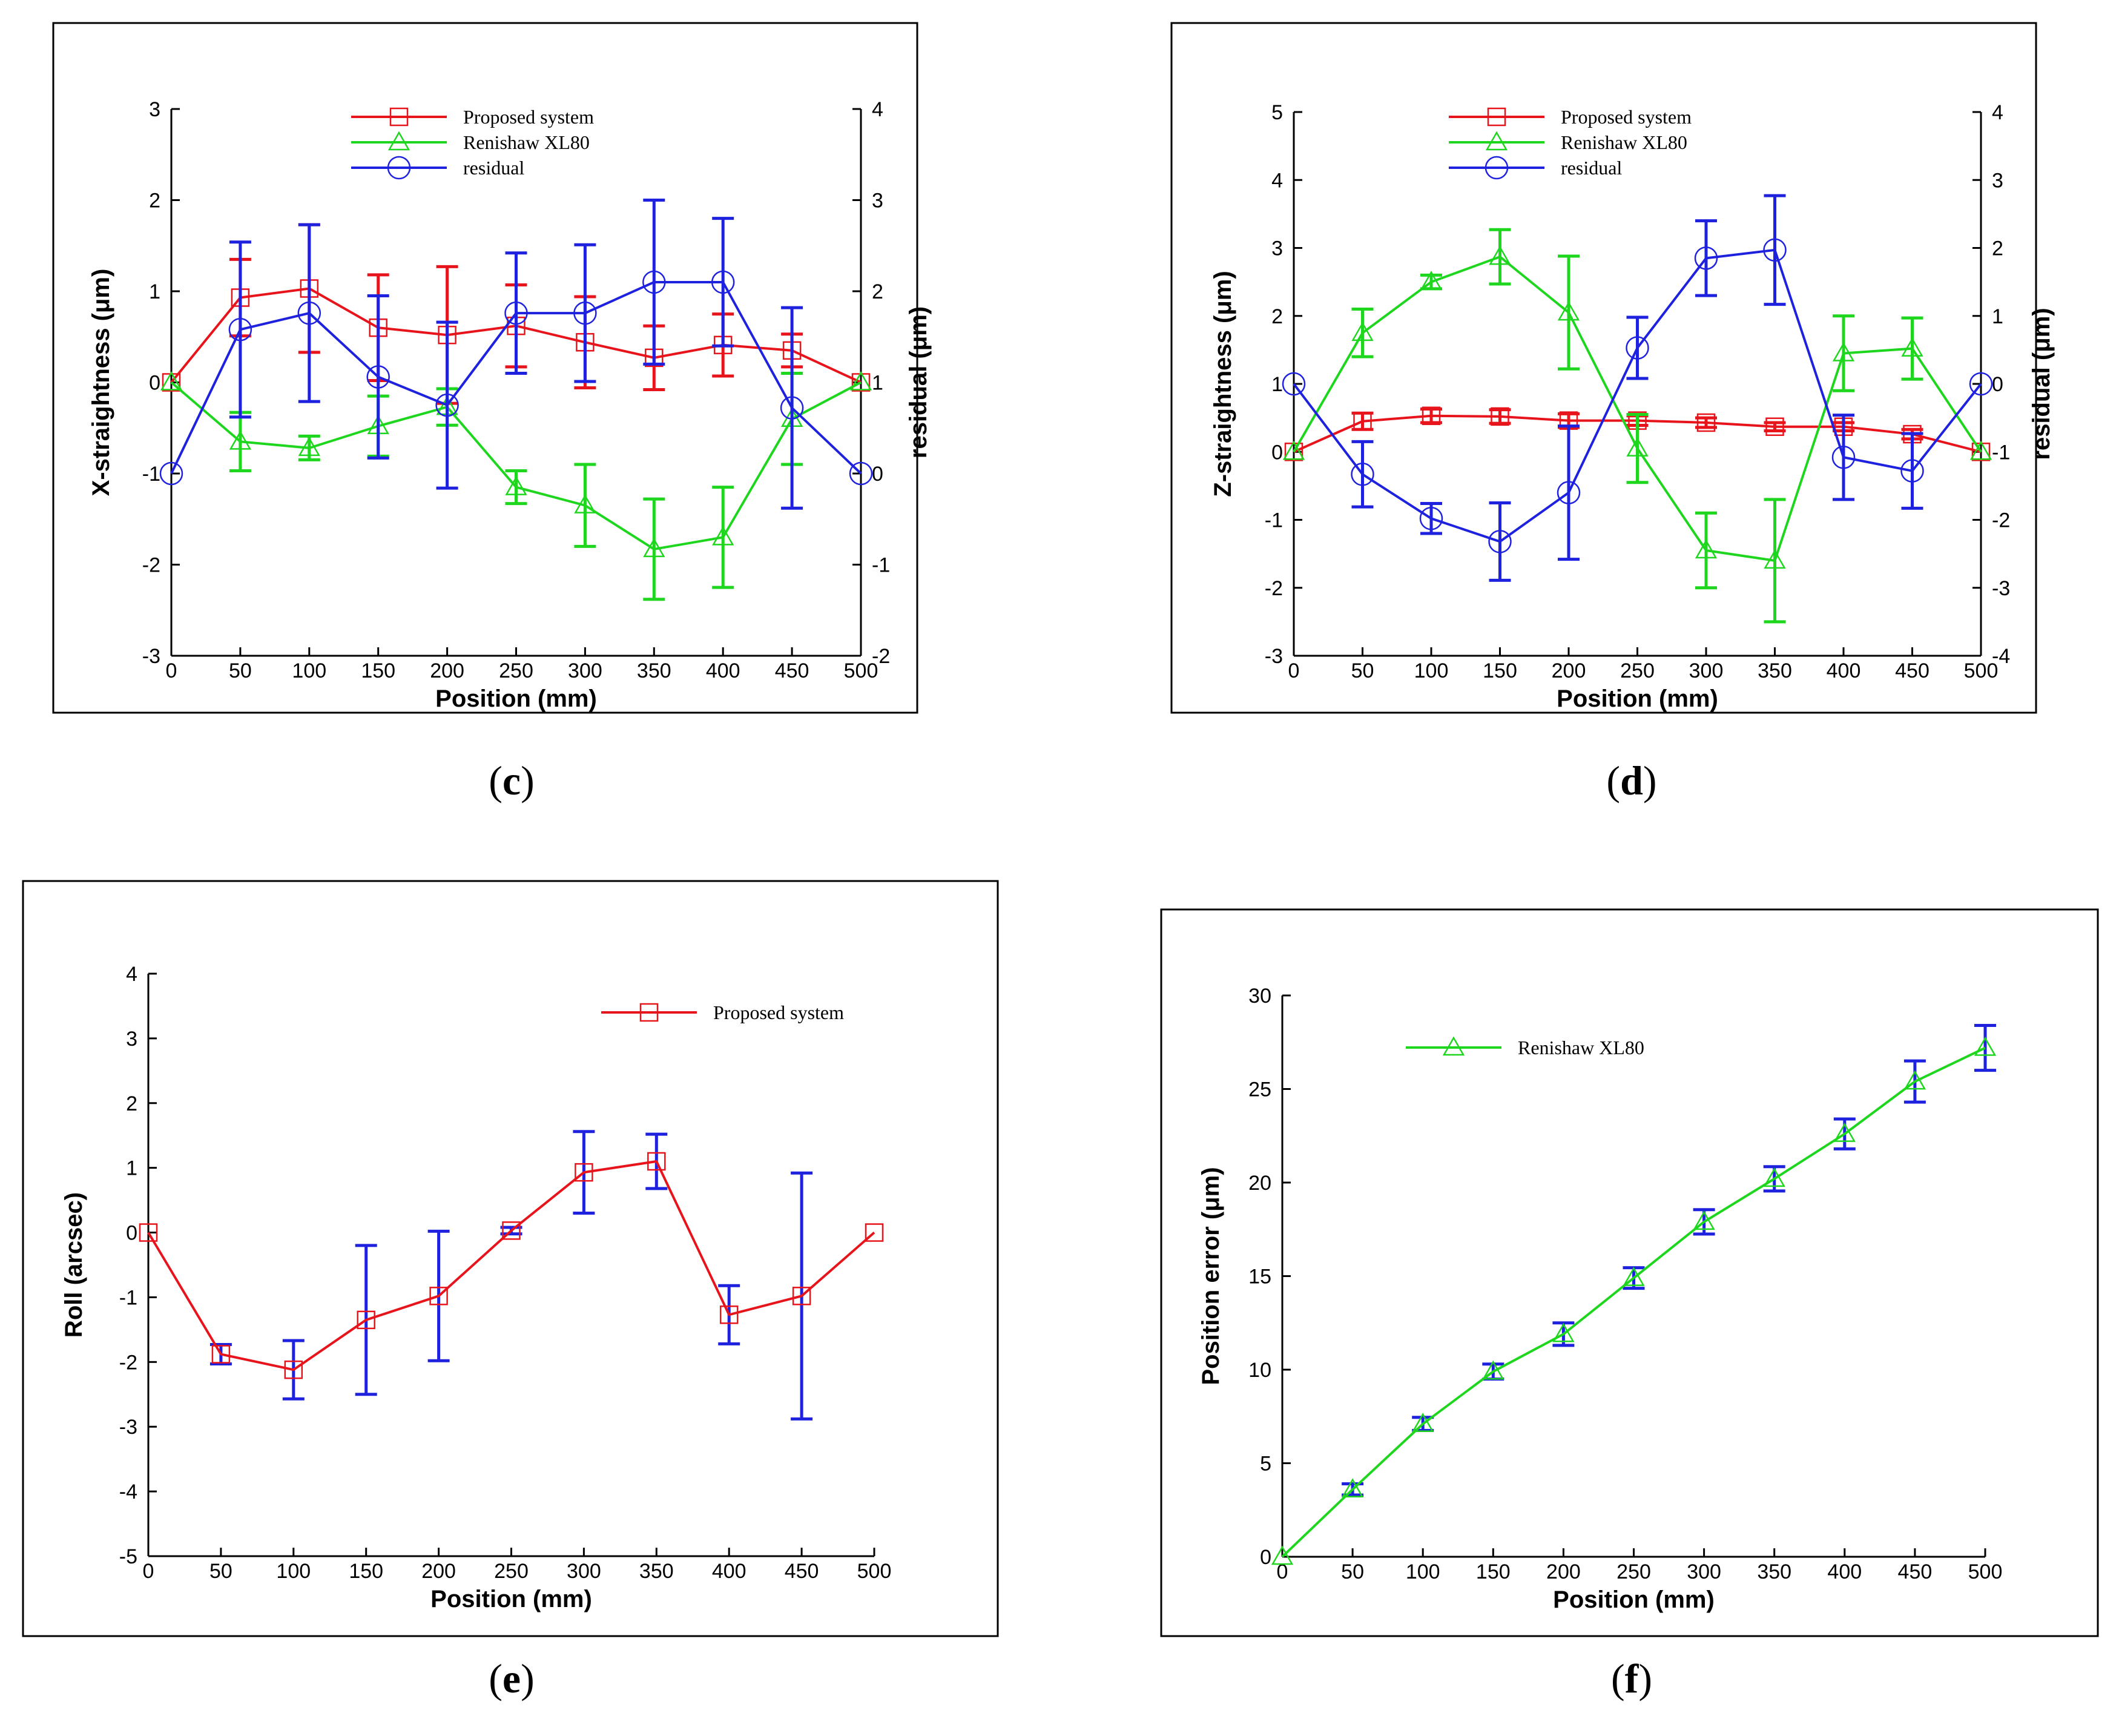  I want to click on series-proposed-system, so click(511, 1275).